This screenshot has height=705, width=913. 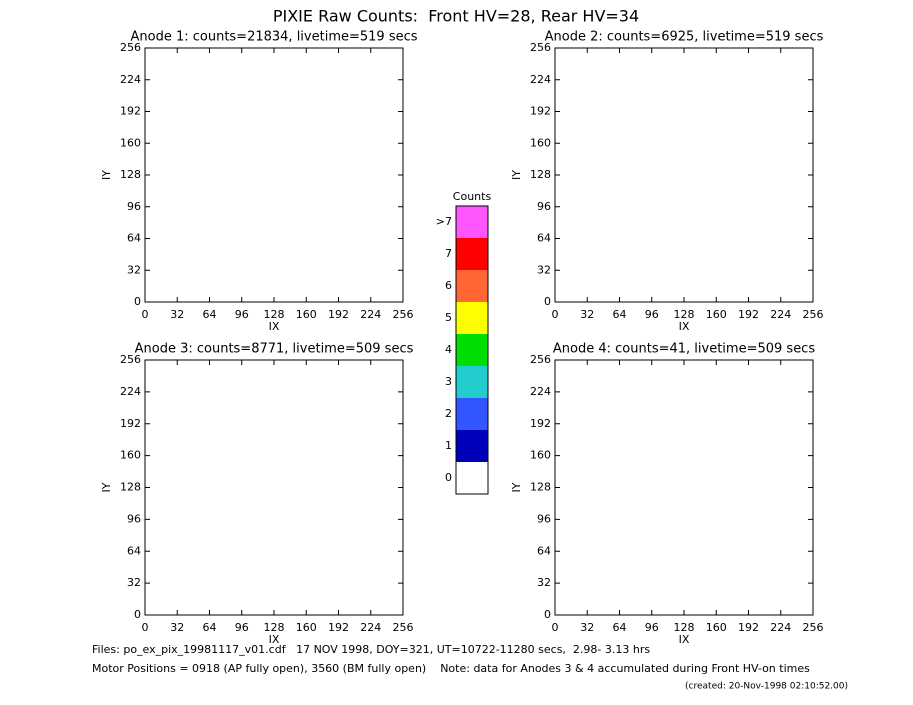 I want to click on colorbar-label: 2, so click(x=448, y=413).